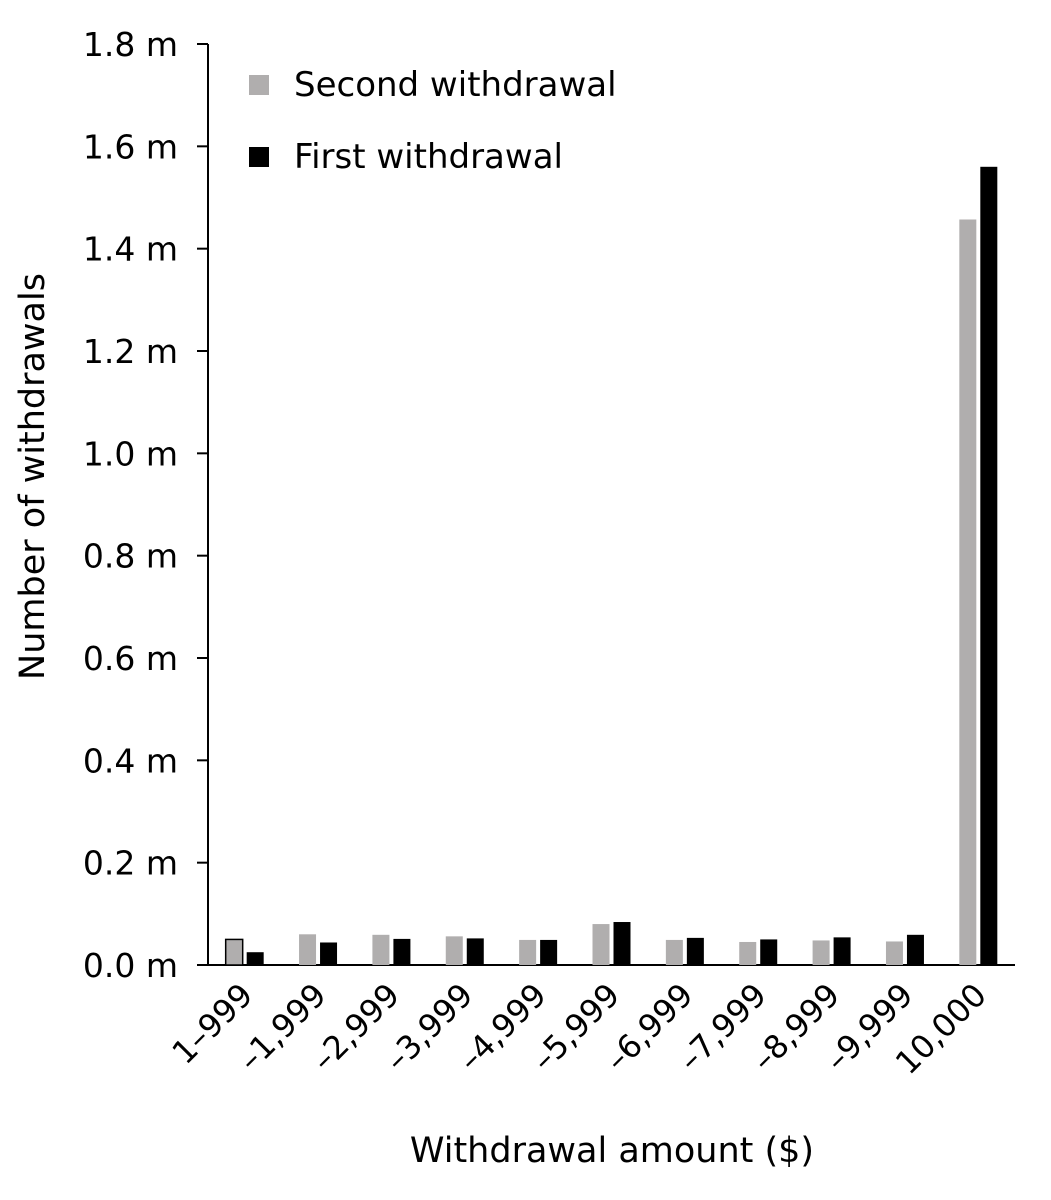 The image size is (1051, 1200). What do you see at coordinates (130, 965) in the screenshot?
I see `y-tick-label: 0.0 m` at bounding box center [130, 965].